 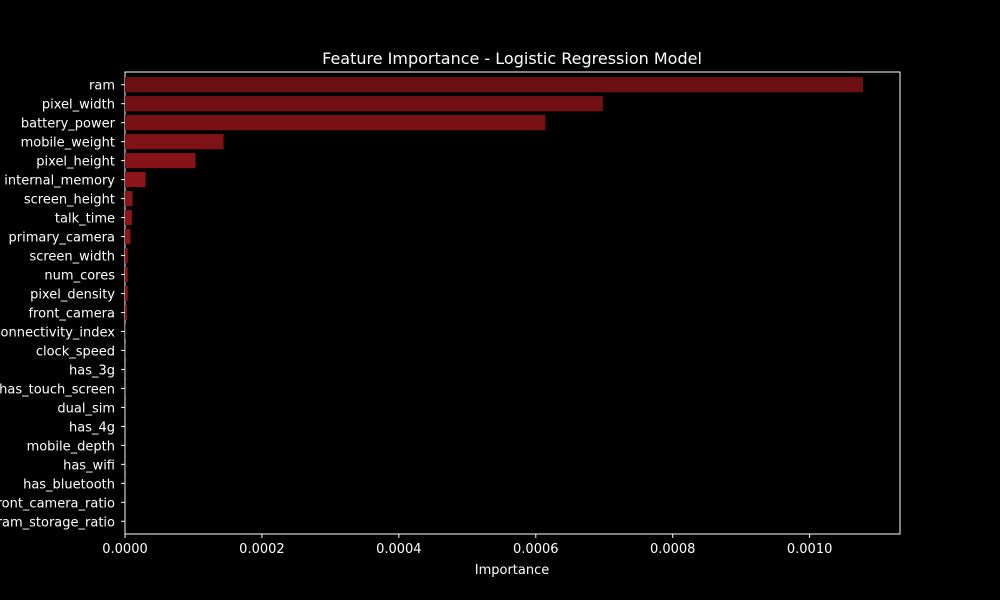 I want to click on bar-num-cores, so click(x=126, y=274).